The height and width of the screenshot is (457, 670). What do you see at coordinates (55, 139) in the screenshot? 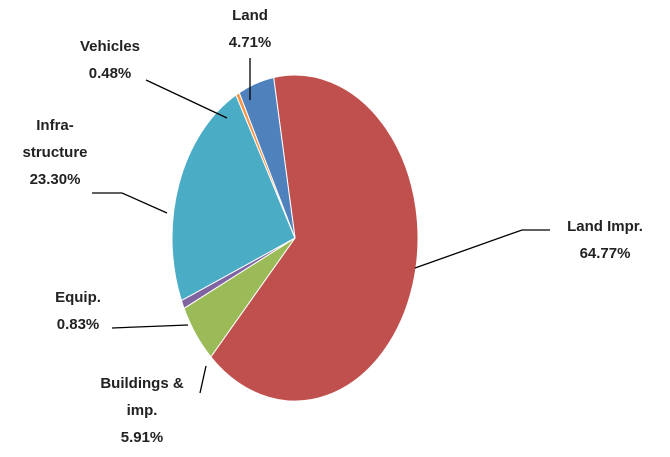
I see `category-name: Infra- structure` at bounding box center [55, 139].